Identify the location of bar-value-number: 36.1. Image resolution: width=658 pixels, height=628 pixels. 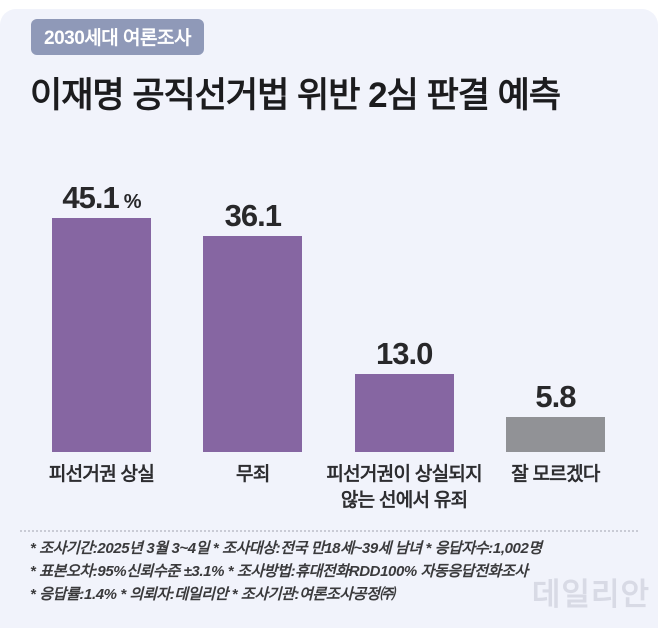
(253, 215).